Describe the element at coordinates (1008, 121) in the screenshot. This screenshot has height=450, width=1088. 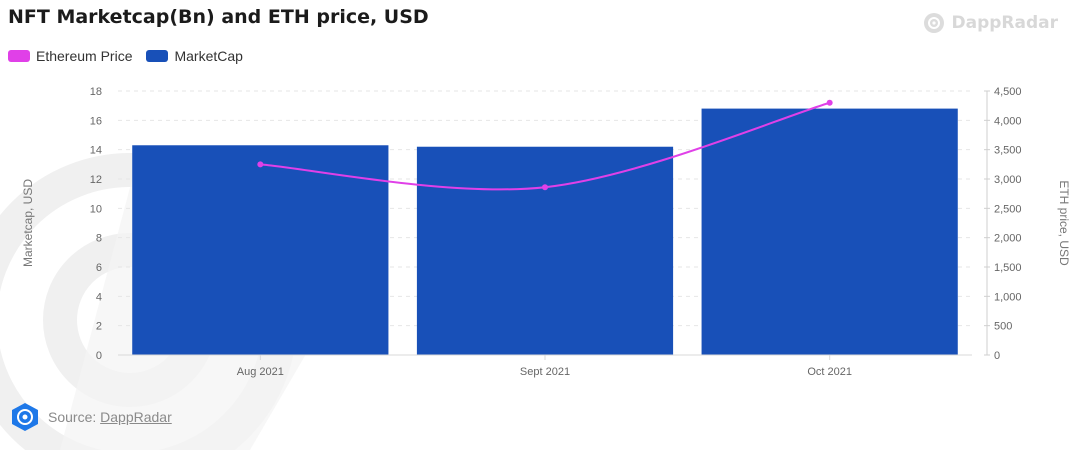
I see `y2-tick-label: 4,000` at that location.